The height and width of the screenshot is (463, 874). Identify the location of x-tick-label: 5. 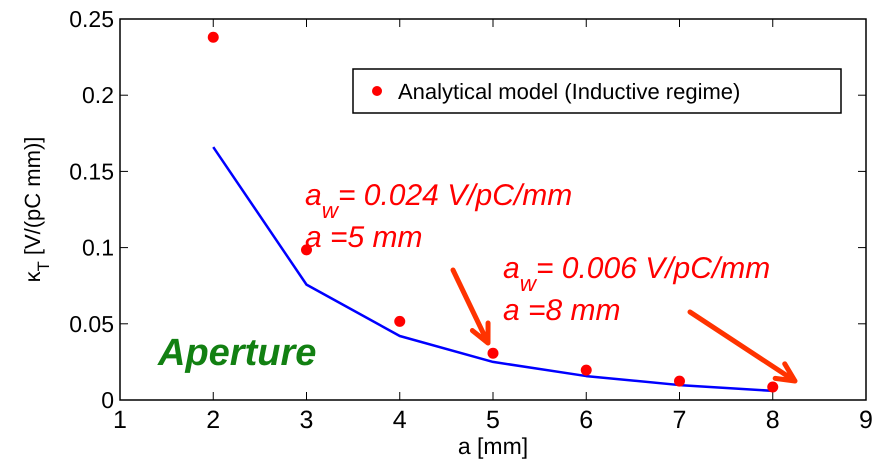
(493, 420).